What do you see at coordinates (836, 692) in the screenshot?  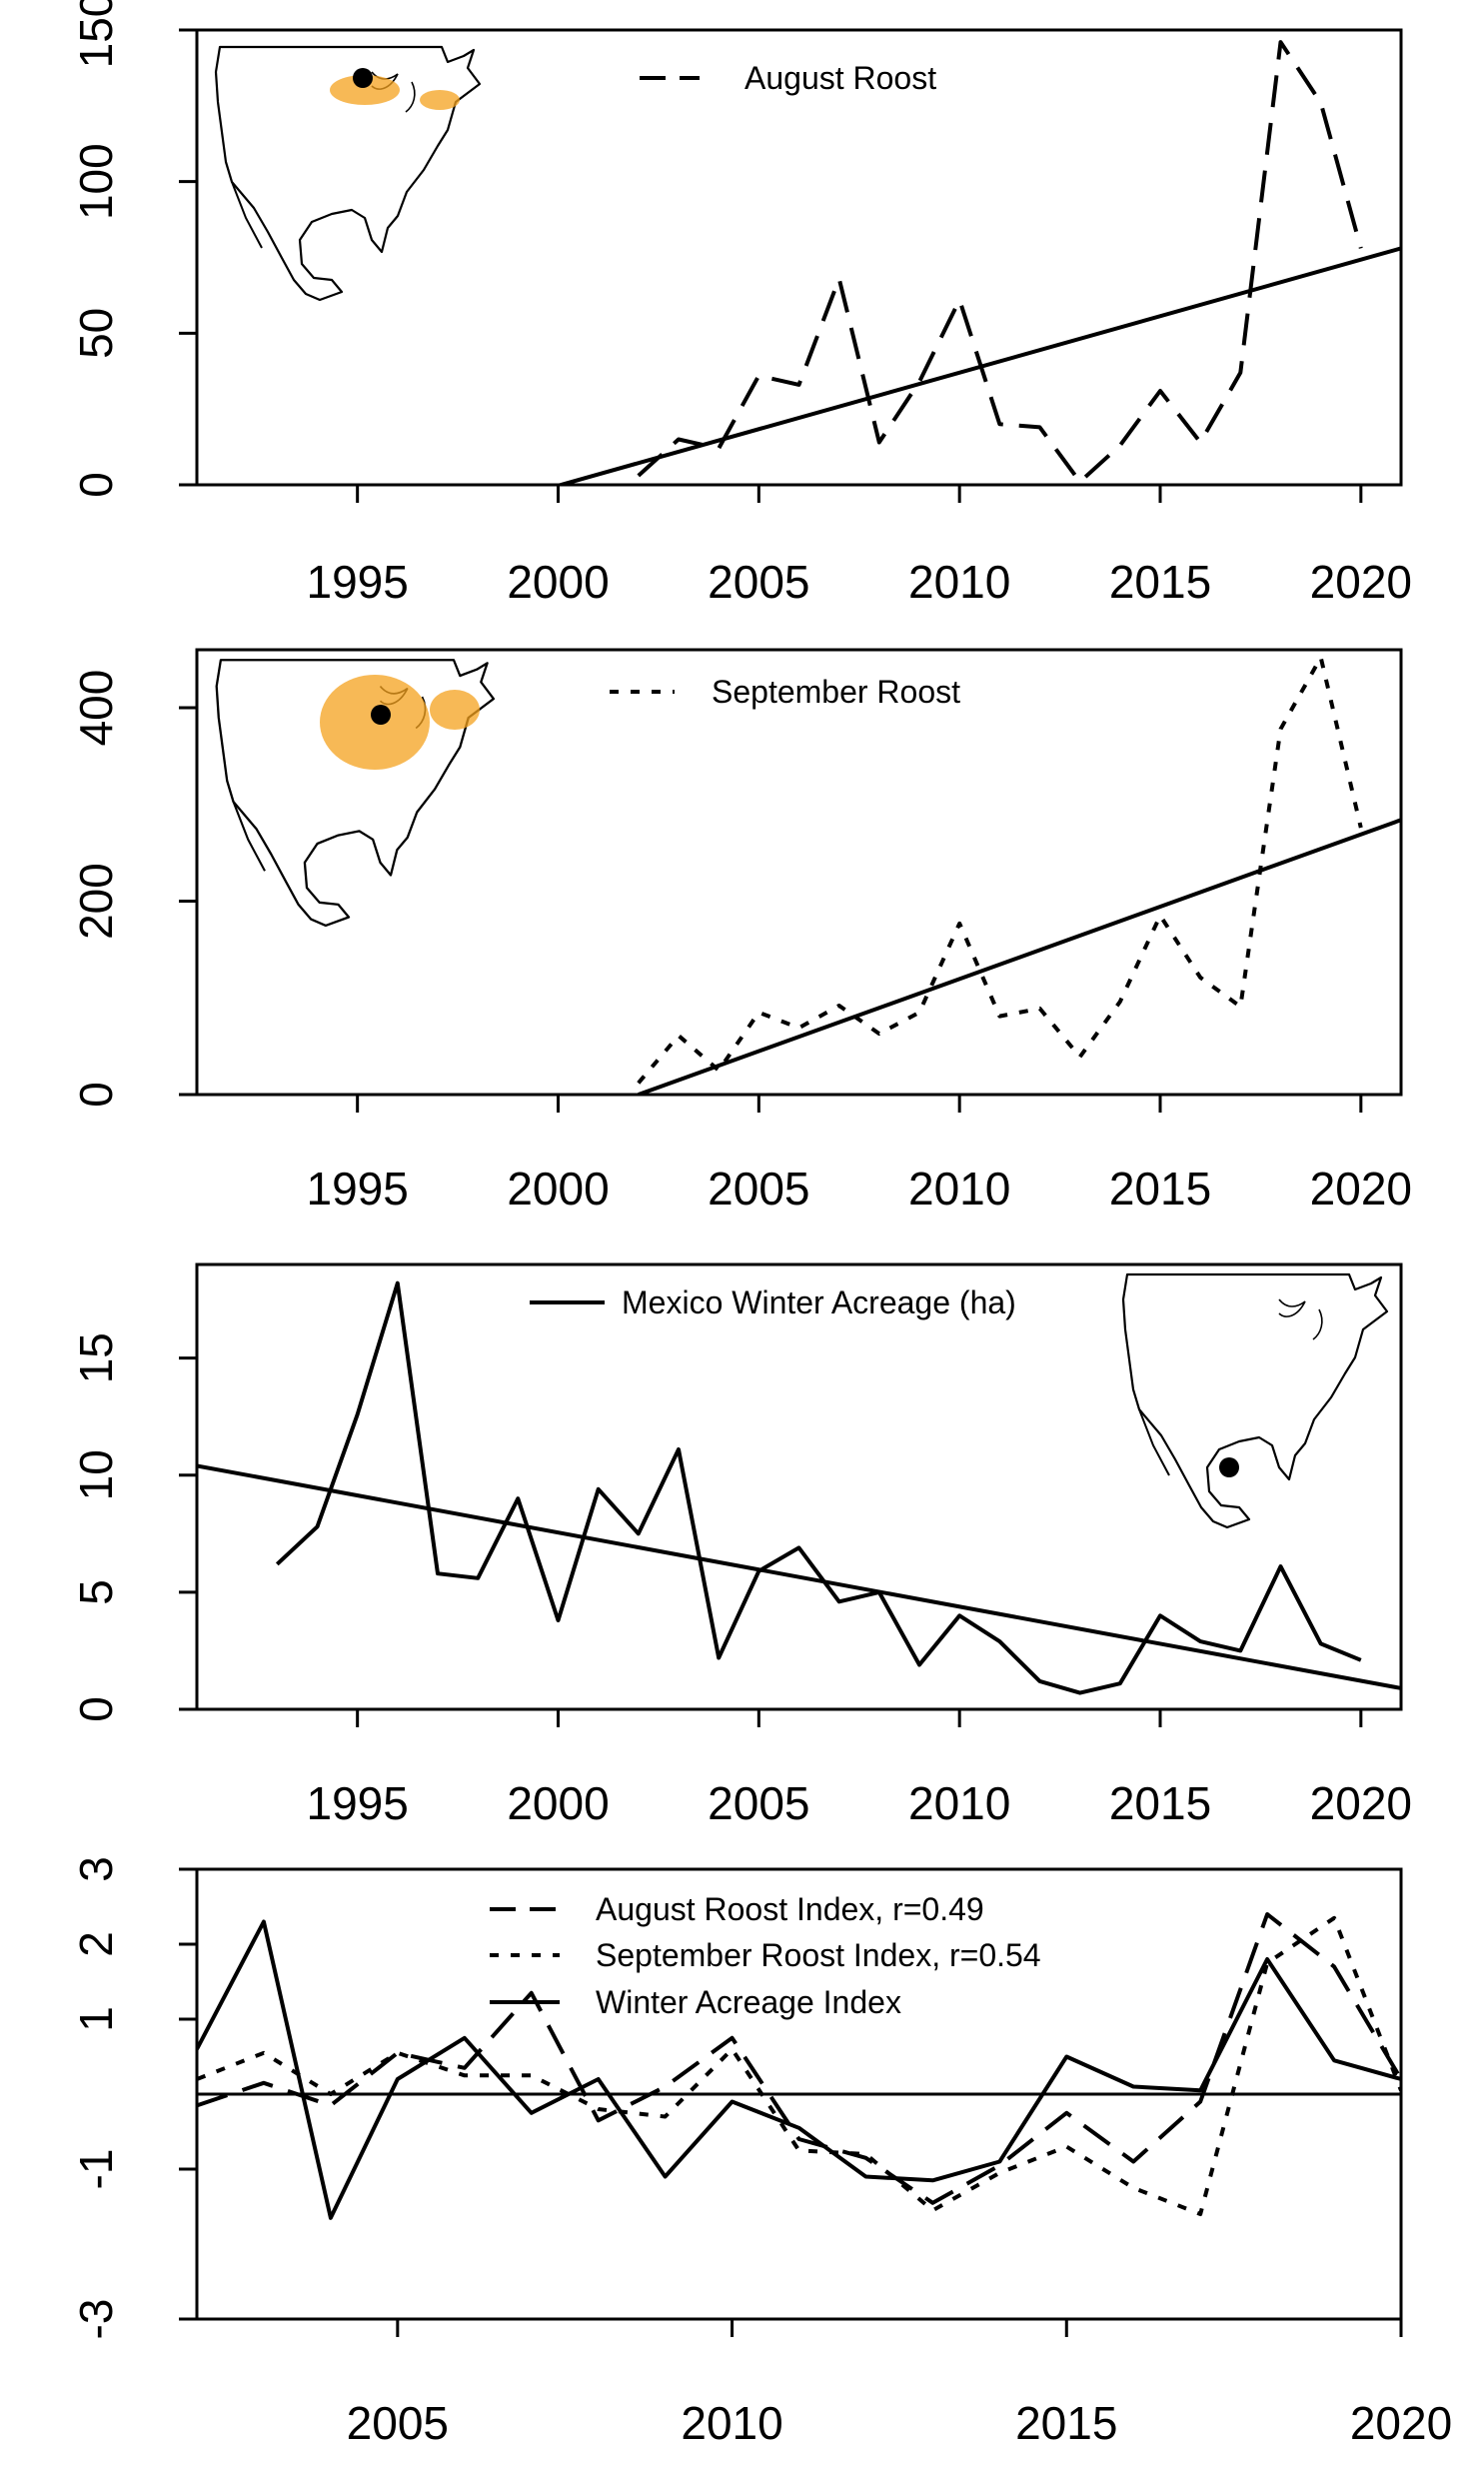 I see `legend-label: September Roost` at bounding box center [836, 692].